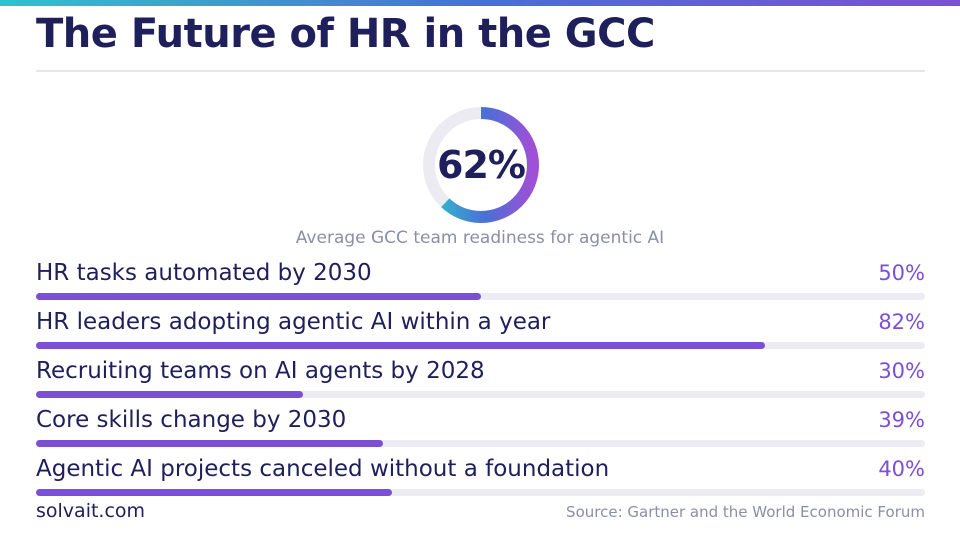 This screenshot has width=960, height=540. Describe the element at coordinates (204, 273) in the screenshot. I see `bar-label: HR tasks automated by 2030` at that location.